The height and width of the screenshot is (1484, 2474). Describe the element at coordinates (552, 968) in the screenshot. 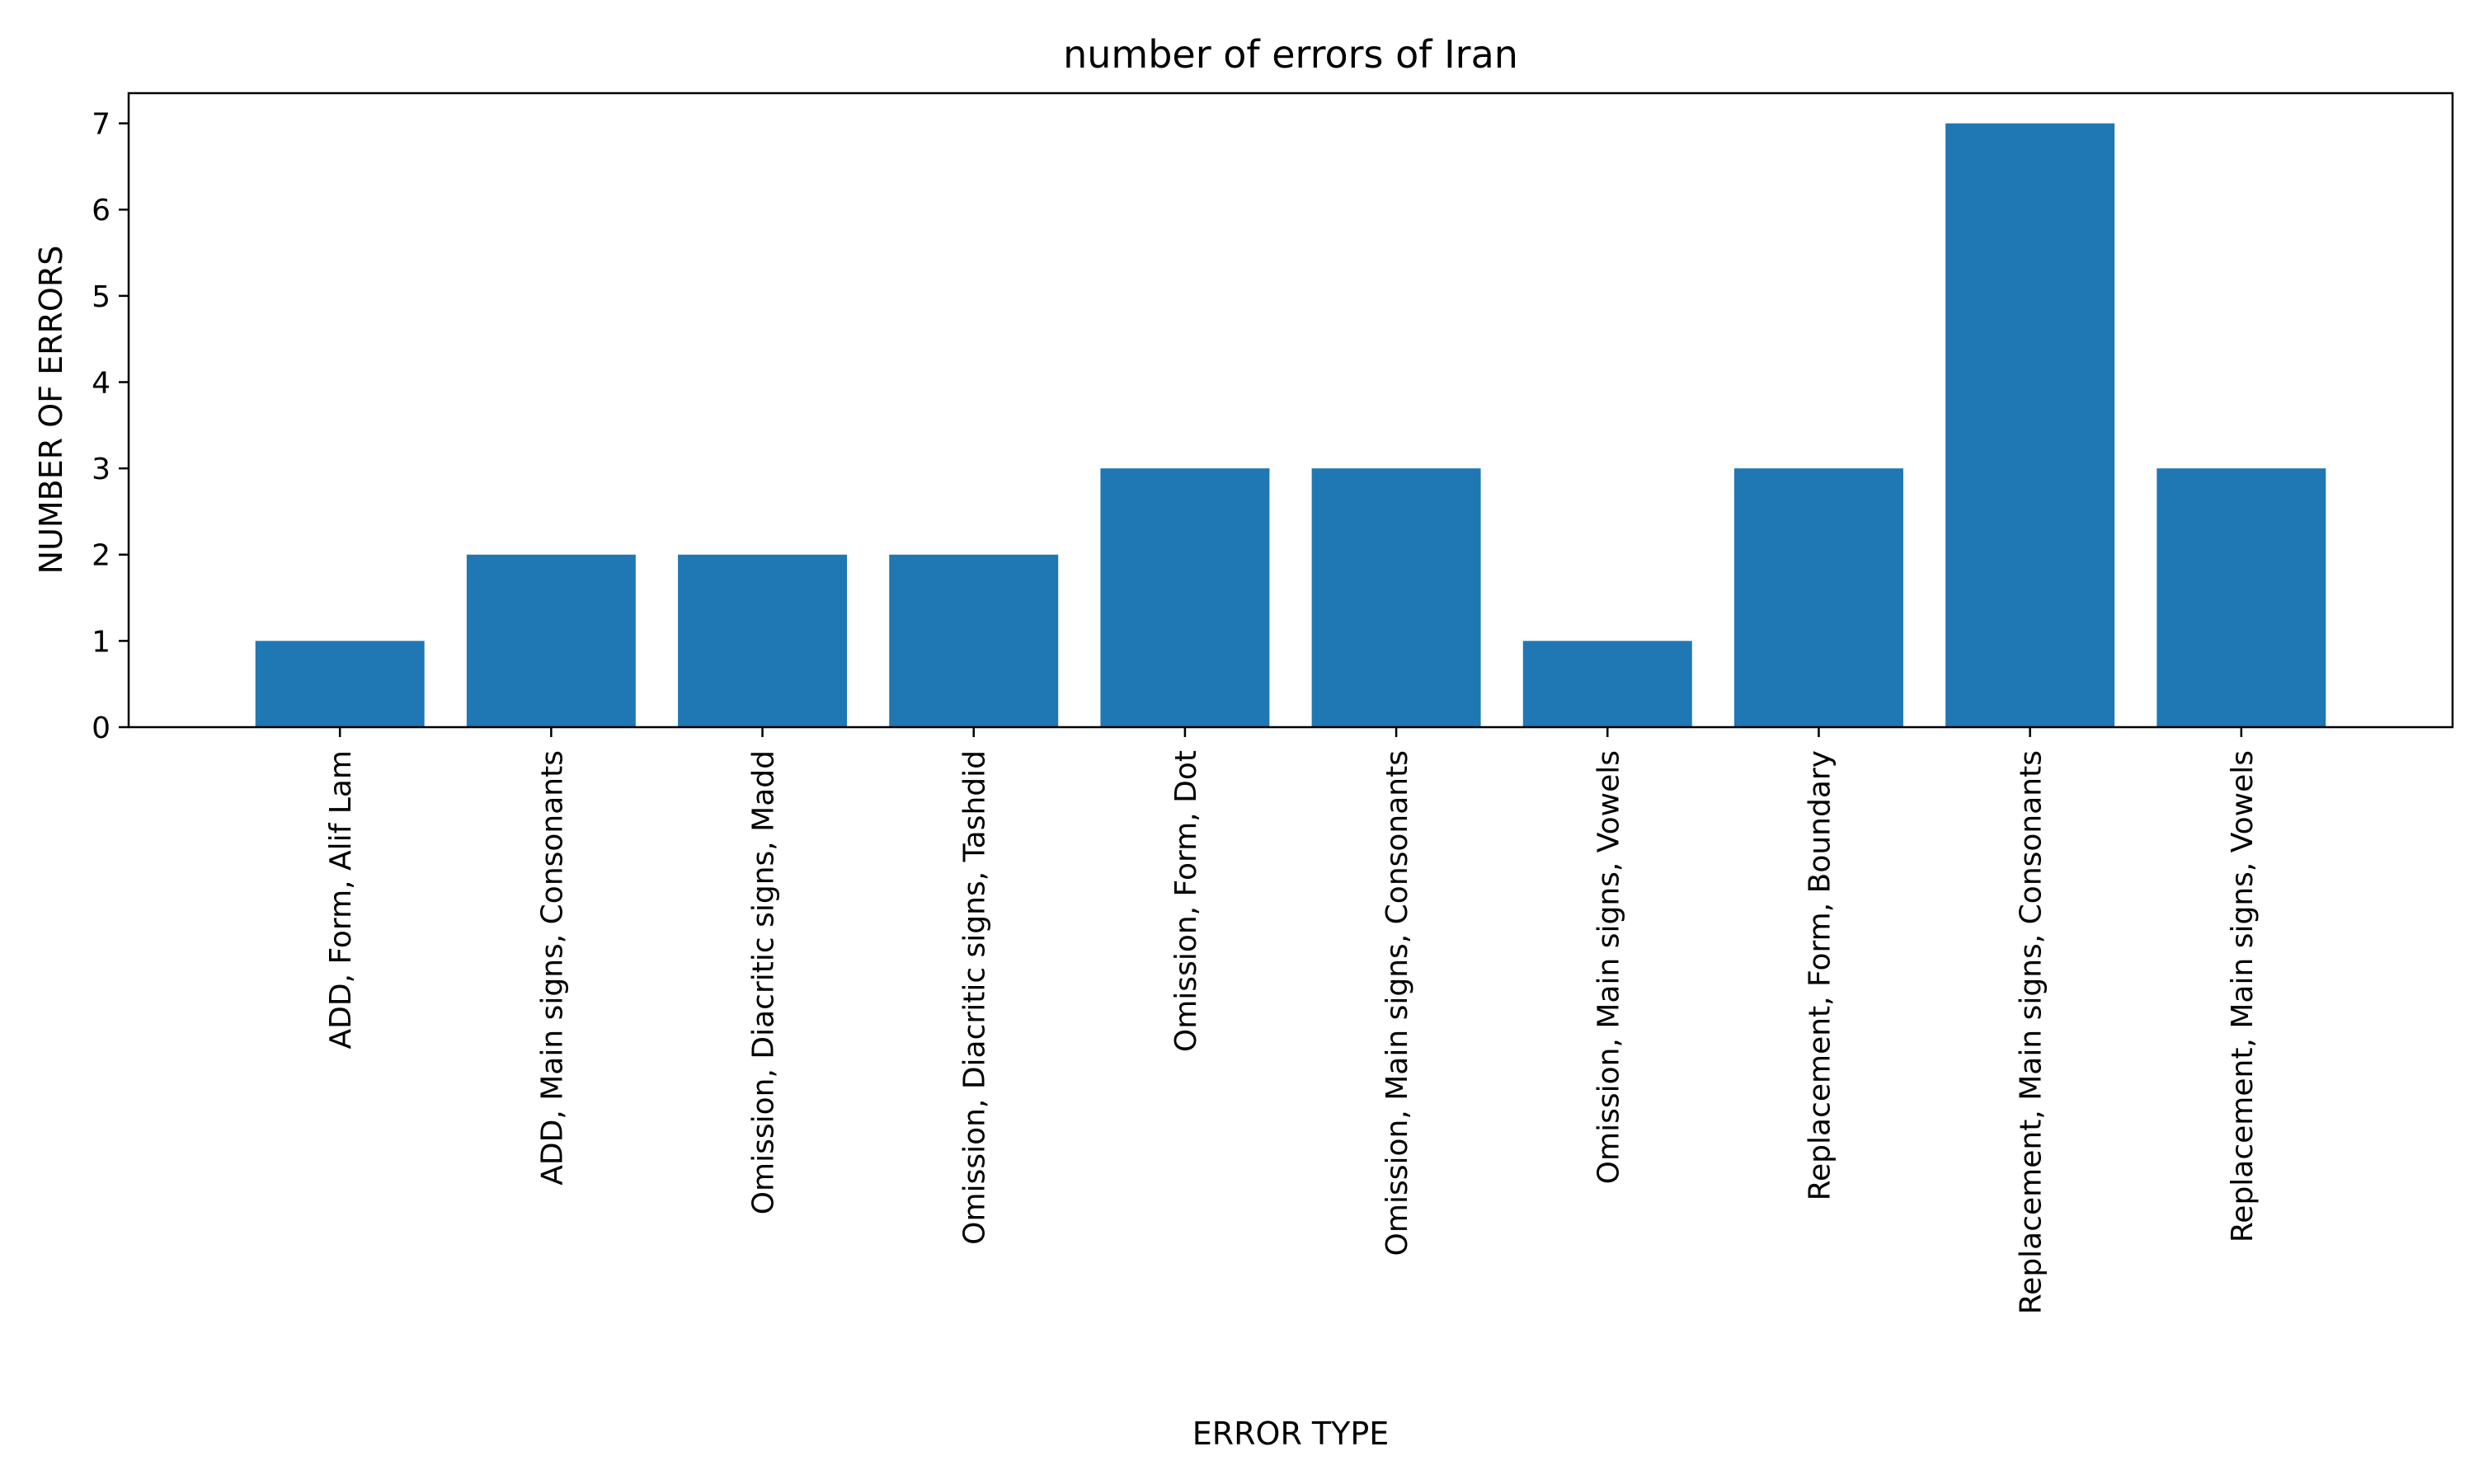

I see `x-tick-label: ADD, Main signs, Consonants` at that location.